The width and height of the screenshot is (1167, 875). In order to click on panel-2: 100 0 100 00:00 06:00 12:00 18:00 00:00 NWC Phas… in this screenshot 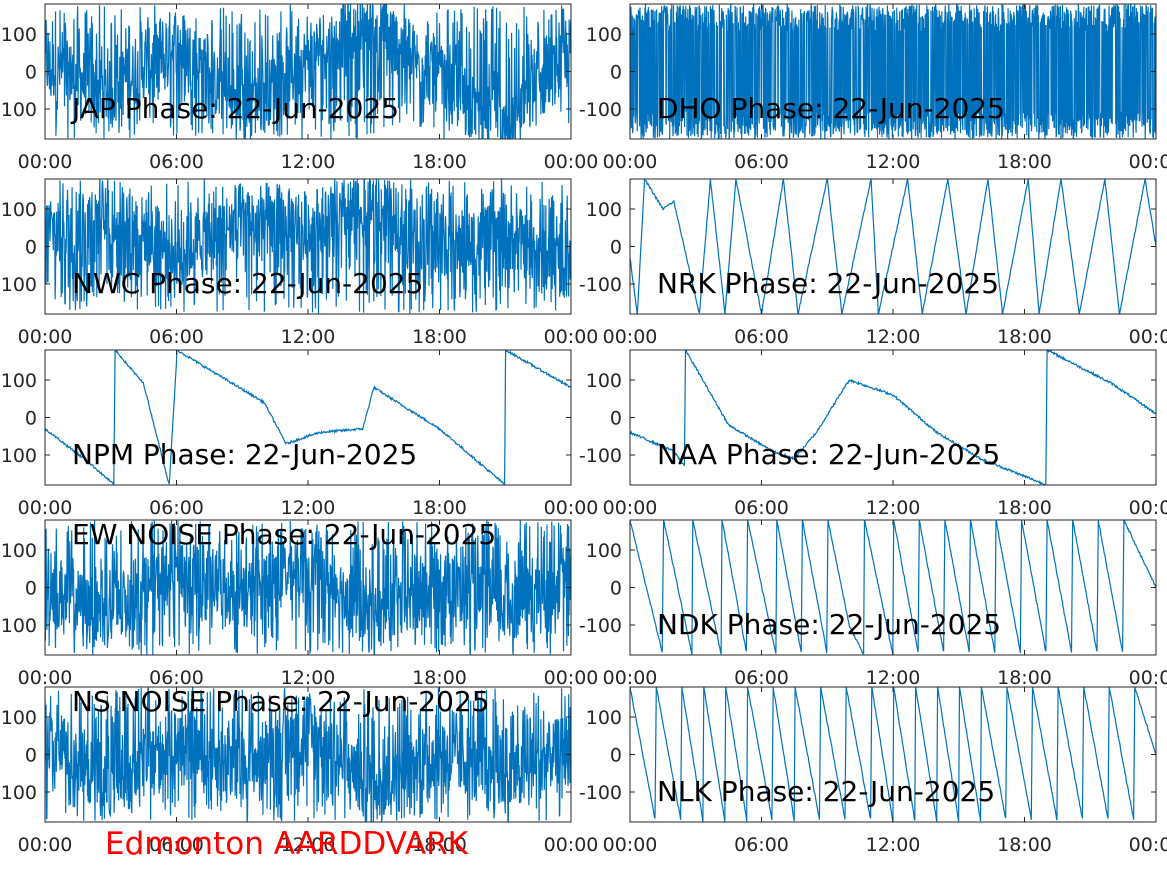, I will do `click(300, 263)`.